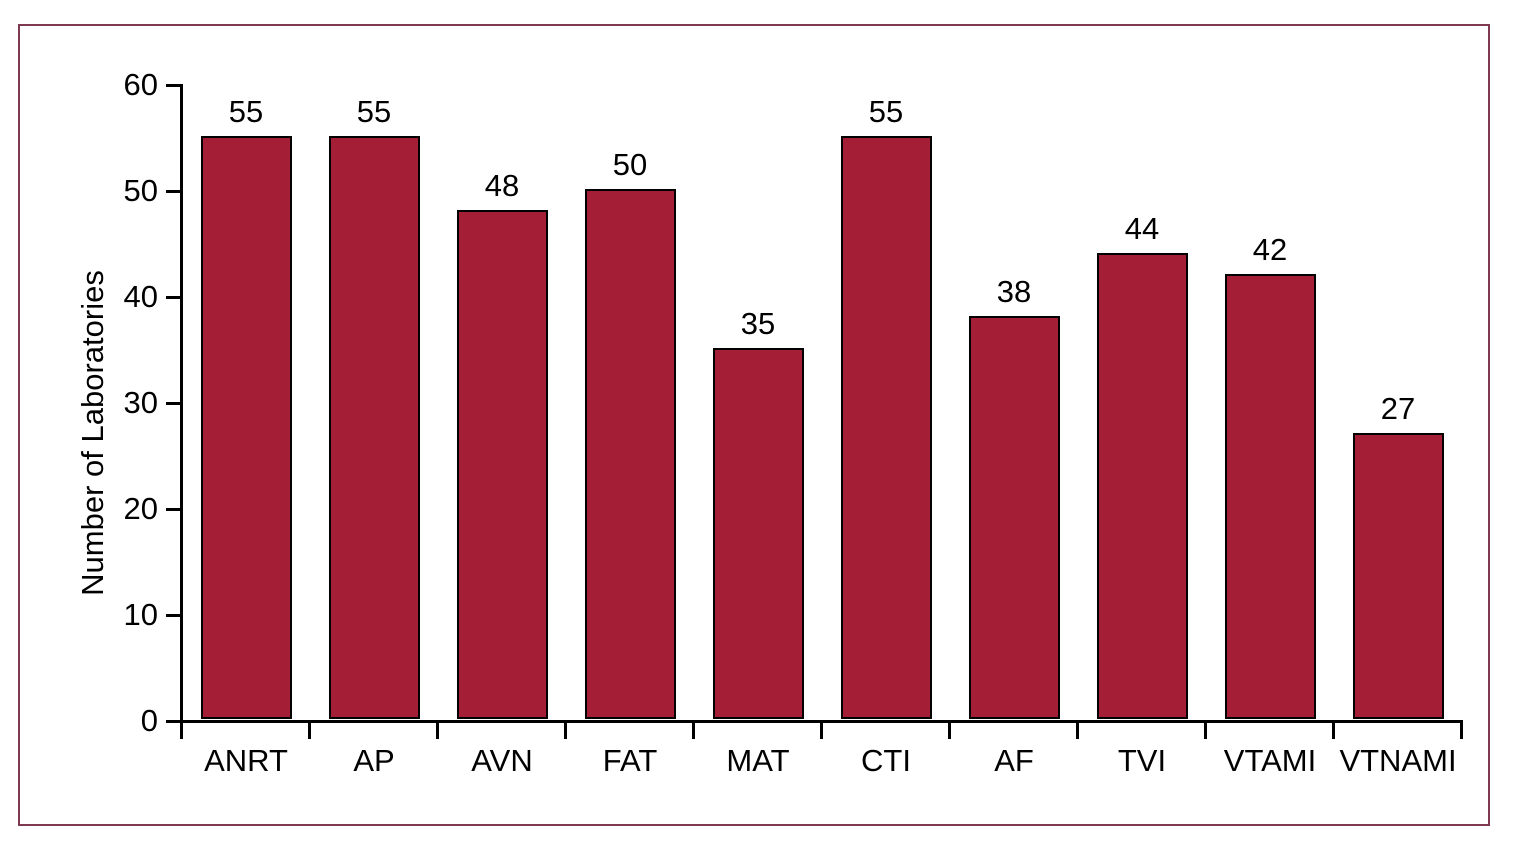  I want to click on y-axis-line, so click(181, 403).